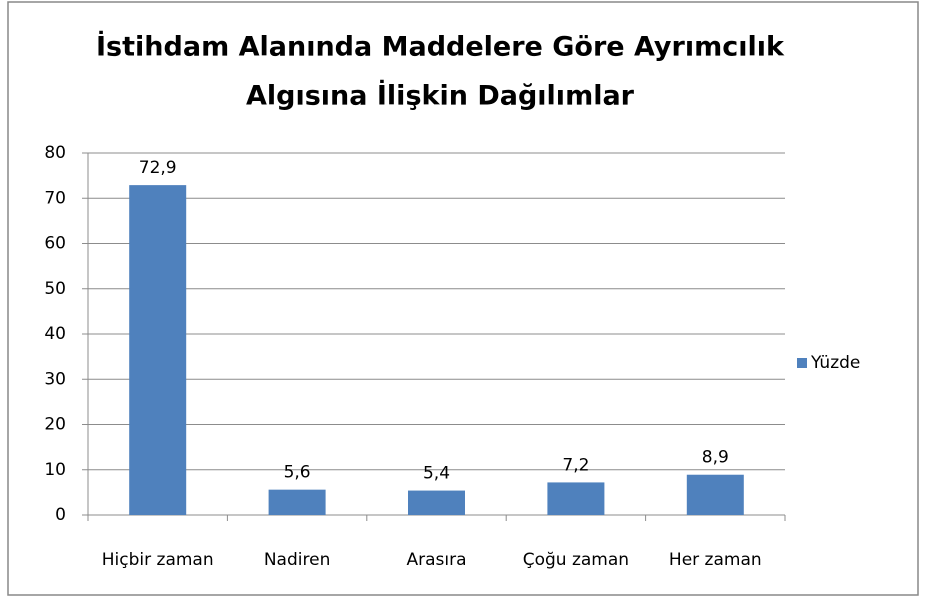  I want to click on y-tick-label: 0, so click(60, 515).